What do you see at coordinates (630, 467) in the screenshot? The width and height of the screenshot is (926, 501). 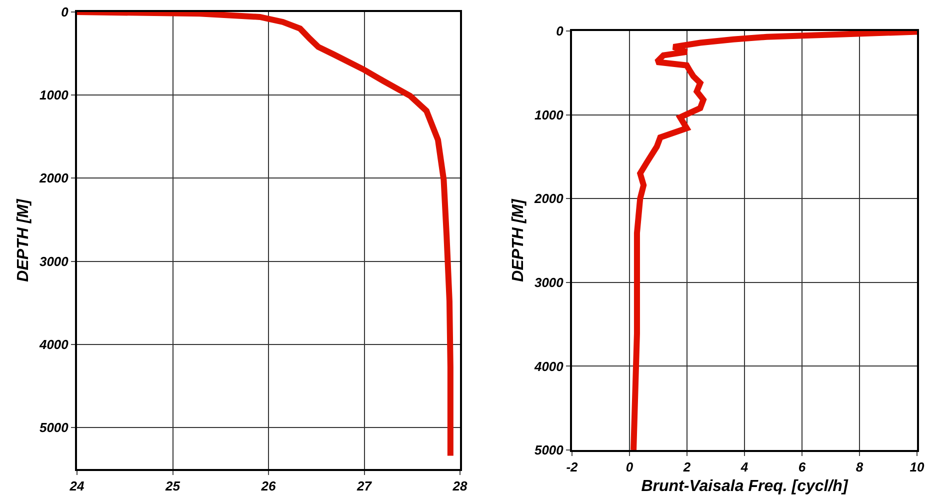 I see `x-tick-label: 0` at bounding box center [630, 467].